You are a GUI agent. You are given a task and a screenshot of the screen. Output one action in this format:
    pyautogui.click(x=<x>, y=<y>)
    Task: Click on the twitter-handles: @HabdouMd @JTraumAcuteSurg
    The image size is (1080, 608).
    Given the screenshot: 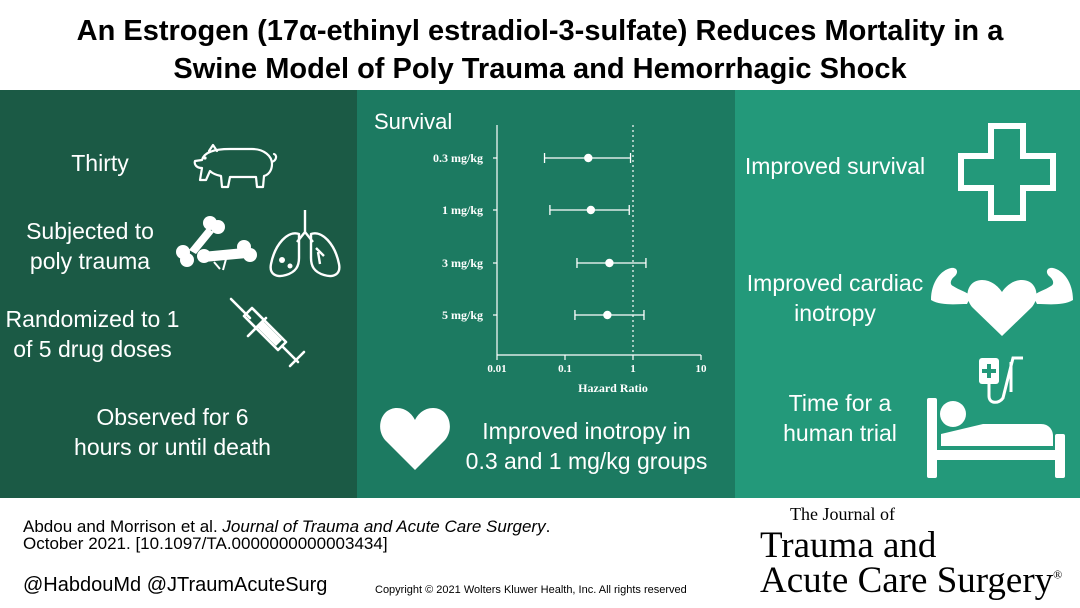 What is the action you would take?
    pyautogui.click(x=175, y=585)
    